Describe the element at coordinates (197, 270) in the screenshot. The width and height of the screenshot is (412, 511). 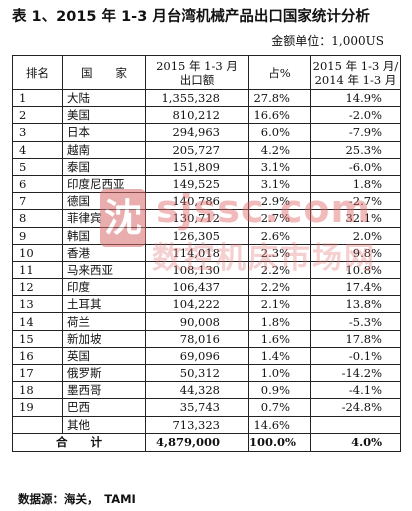
I see `cell-amount: 108,130` at that location.